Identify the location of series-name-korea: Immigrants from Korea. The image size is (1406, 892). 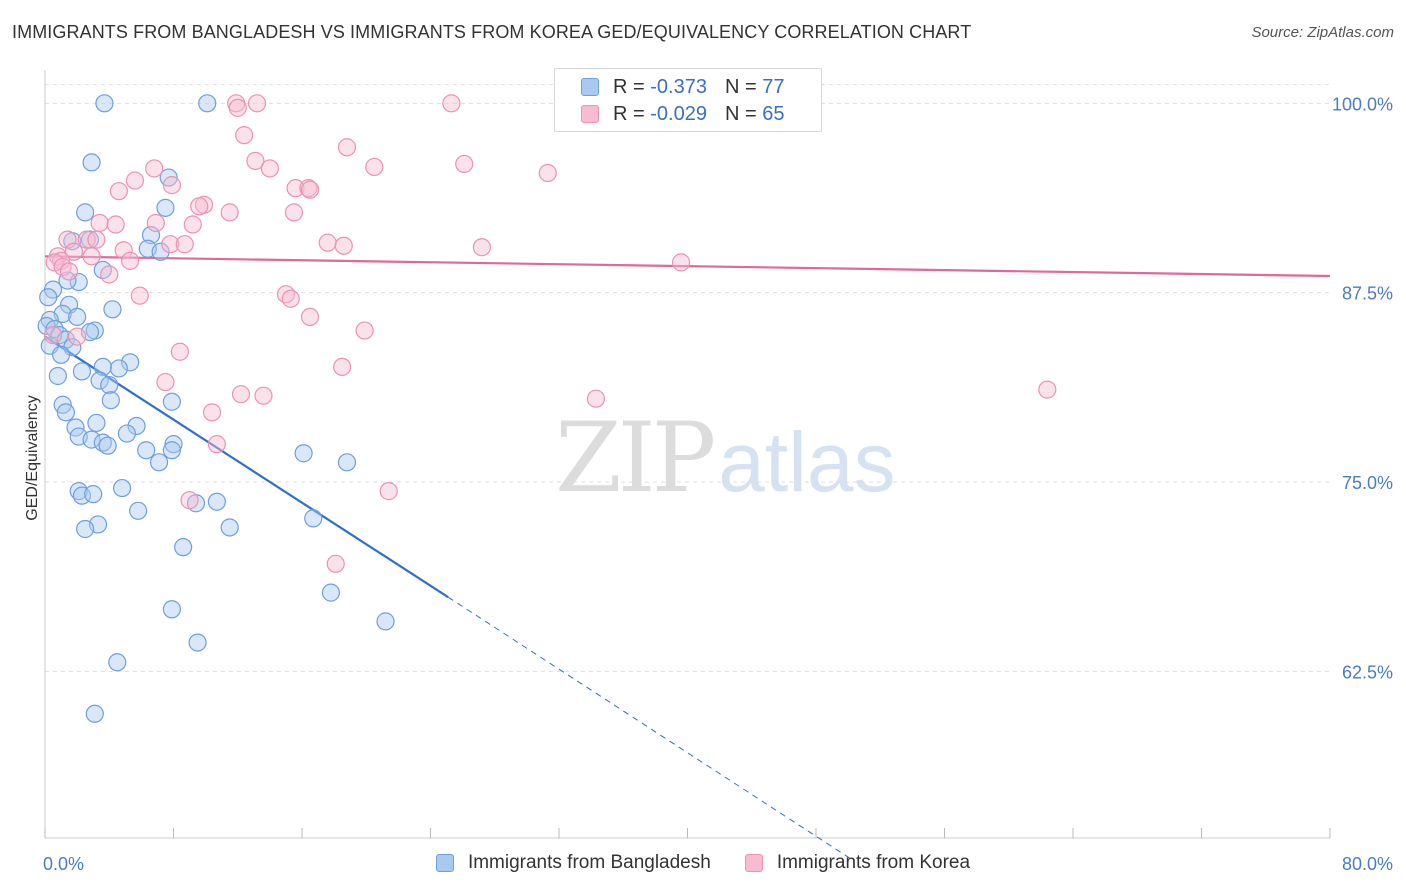
(873, 862).